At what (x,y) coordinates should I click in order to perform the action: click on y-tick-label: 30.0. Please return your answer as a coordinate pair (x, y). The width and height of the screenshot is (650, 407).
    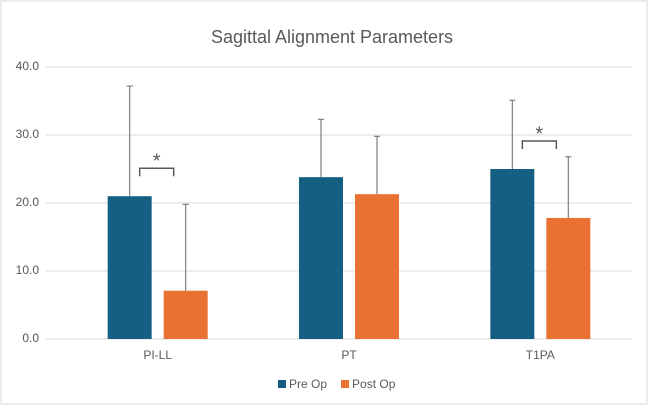
    Looking at the image, I should click on (28, 134).